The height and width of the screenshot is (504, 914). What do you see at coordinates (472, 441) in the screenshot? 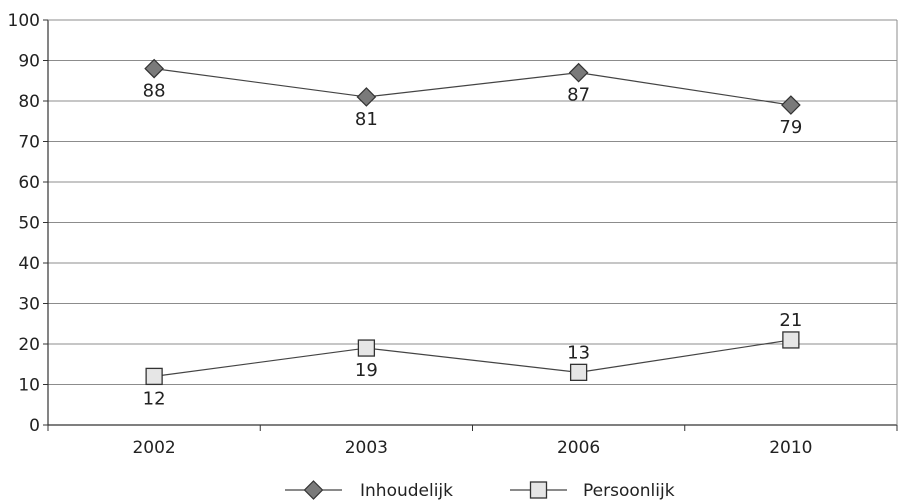
I see `x-axis-ticks: 2002 2003 2006 2010` at bounding box center [472, 441].